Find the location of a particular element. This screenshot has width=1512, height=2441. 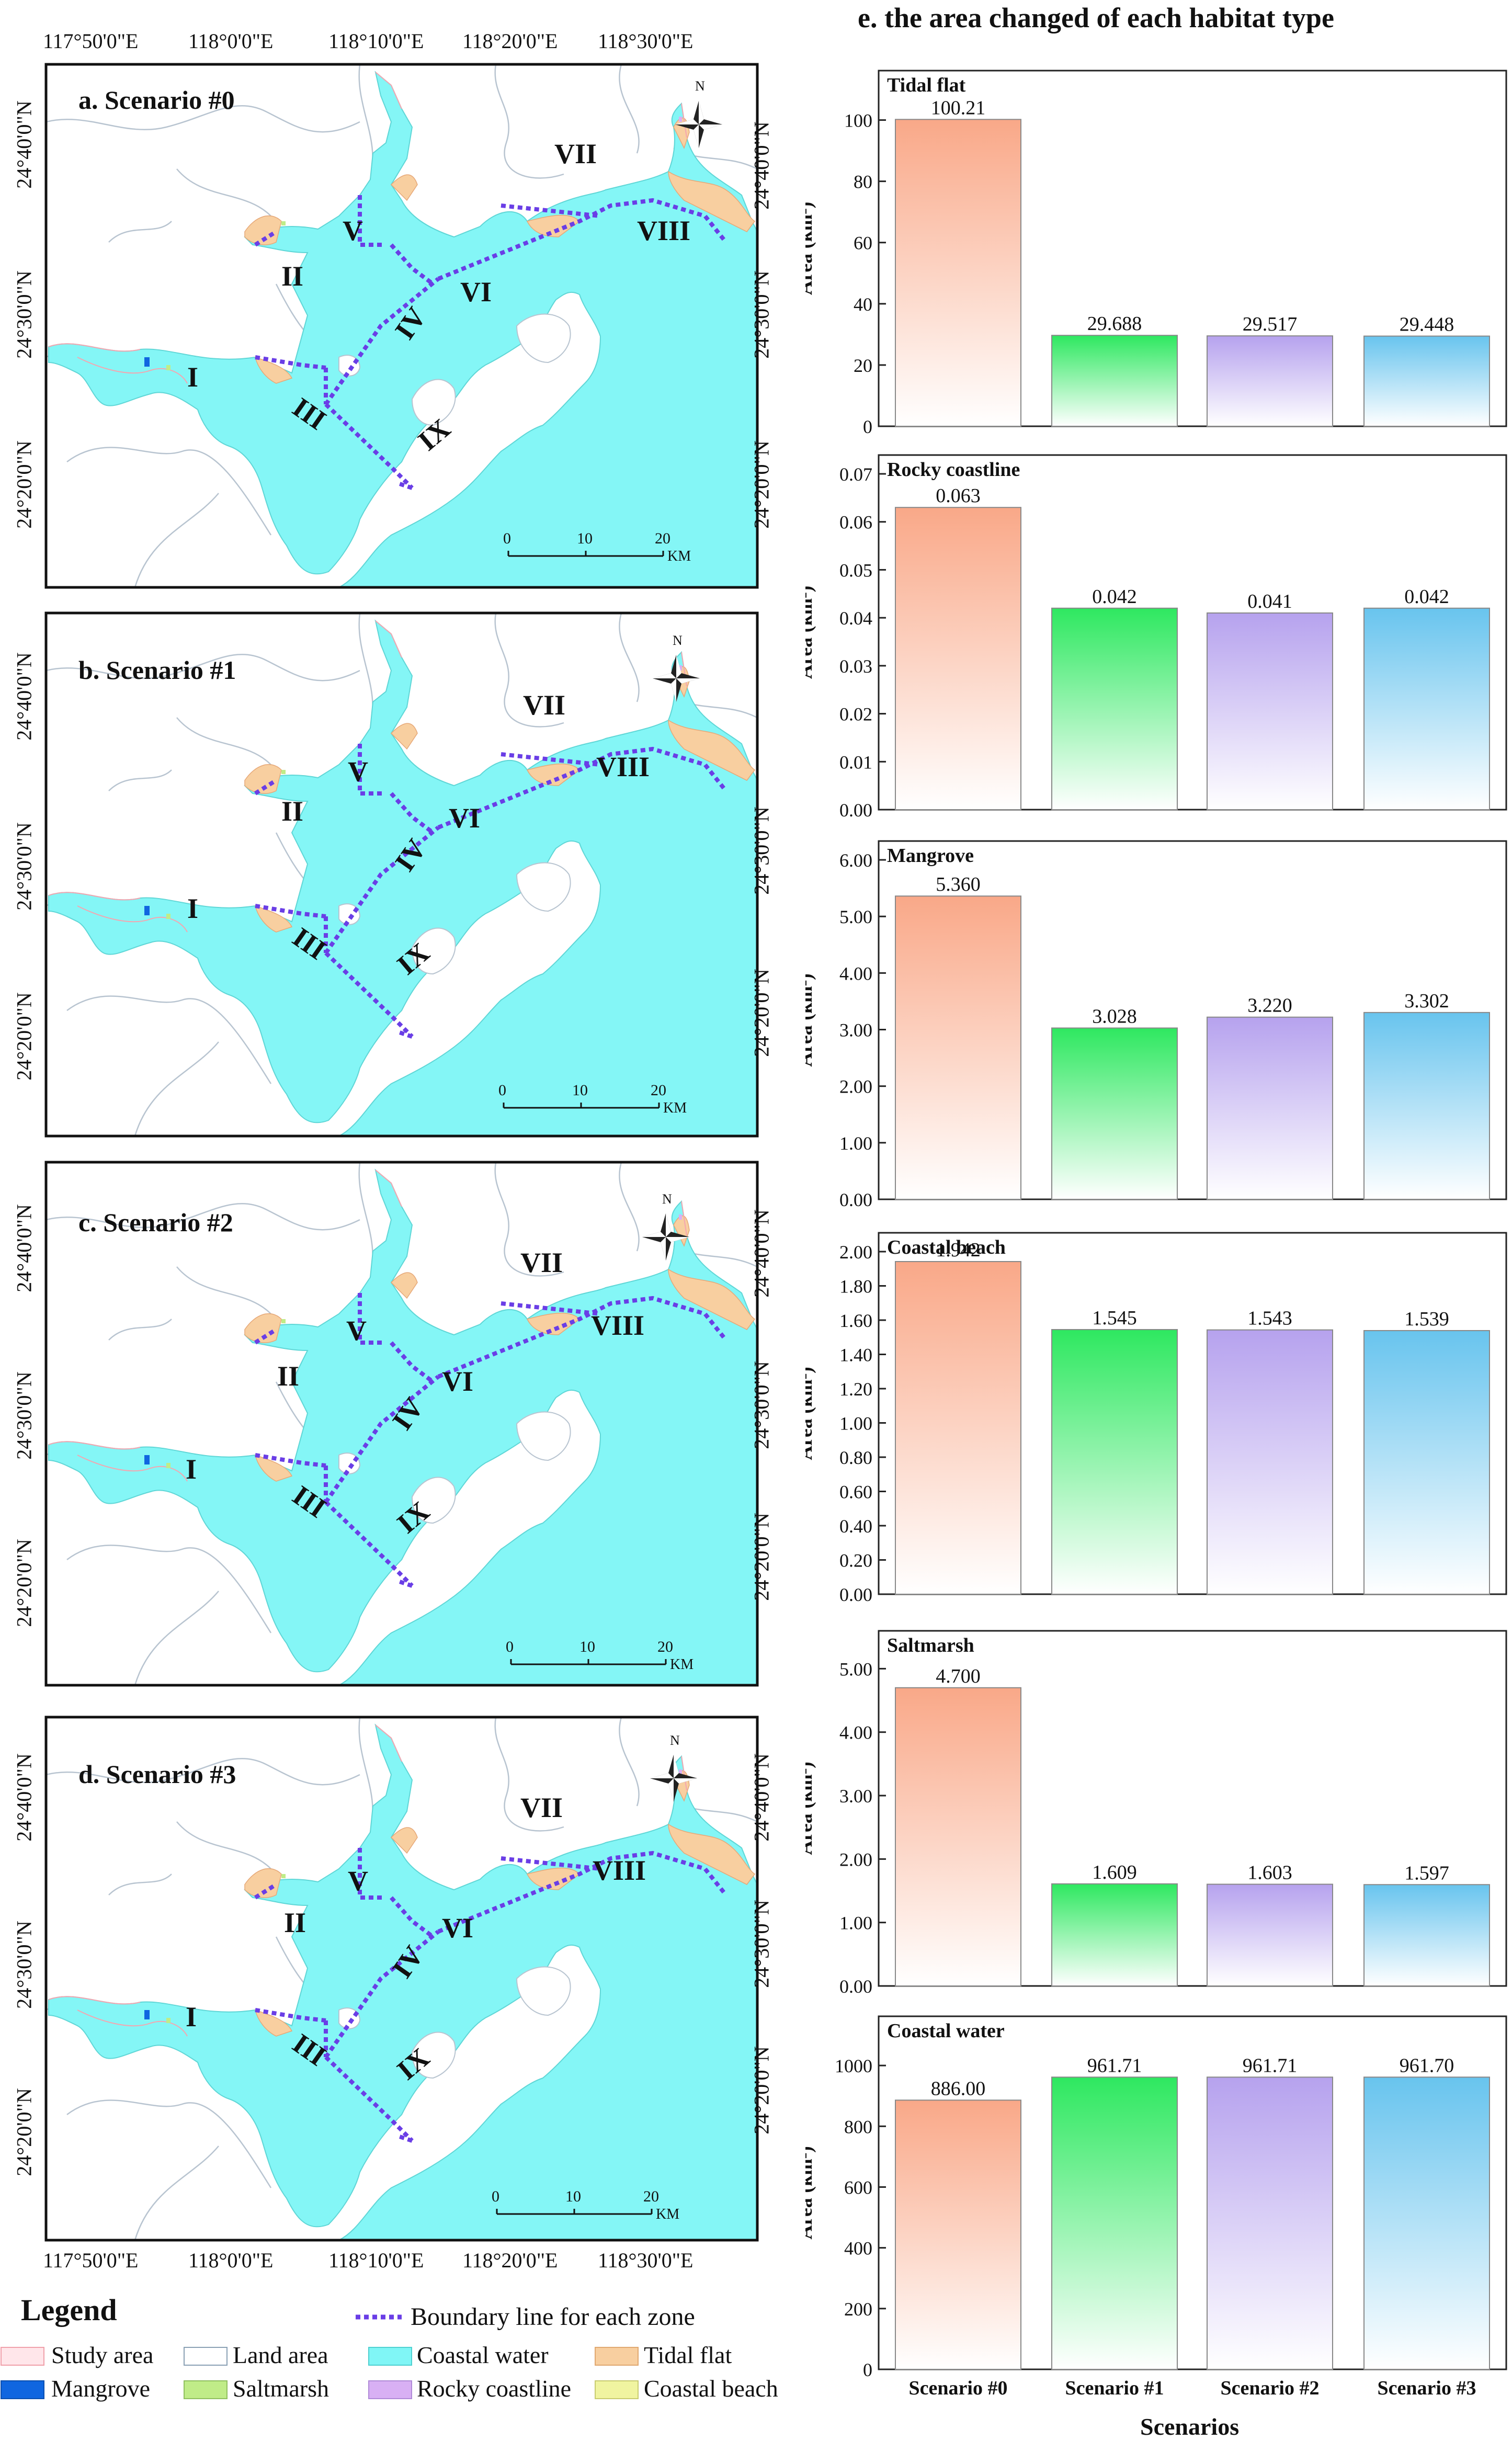

x-tick-label: Scenario #3 is located at coordinates (1427, 2388).